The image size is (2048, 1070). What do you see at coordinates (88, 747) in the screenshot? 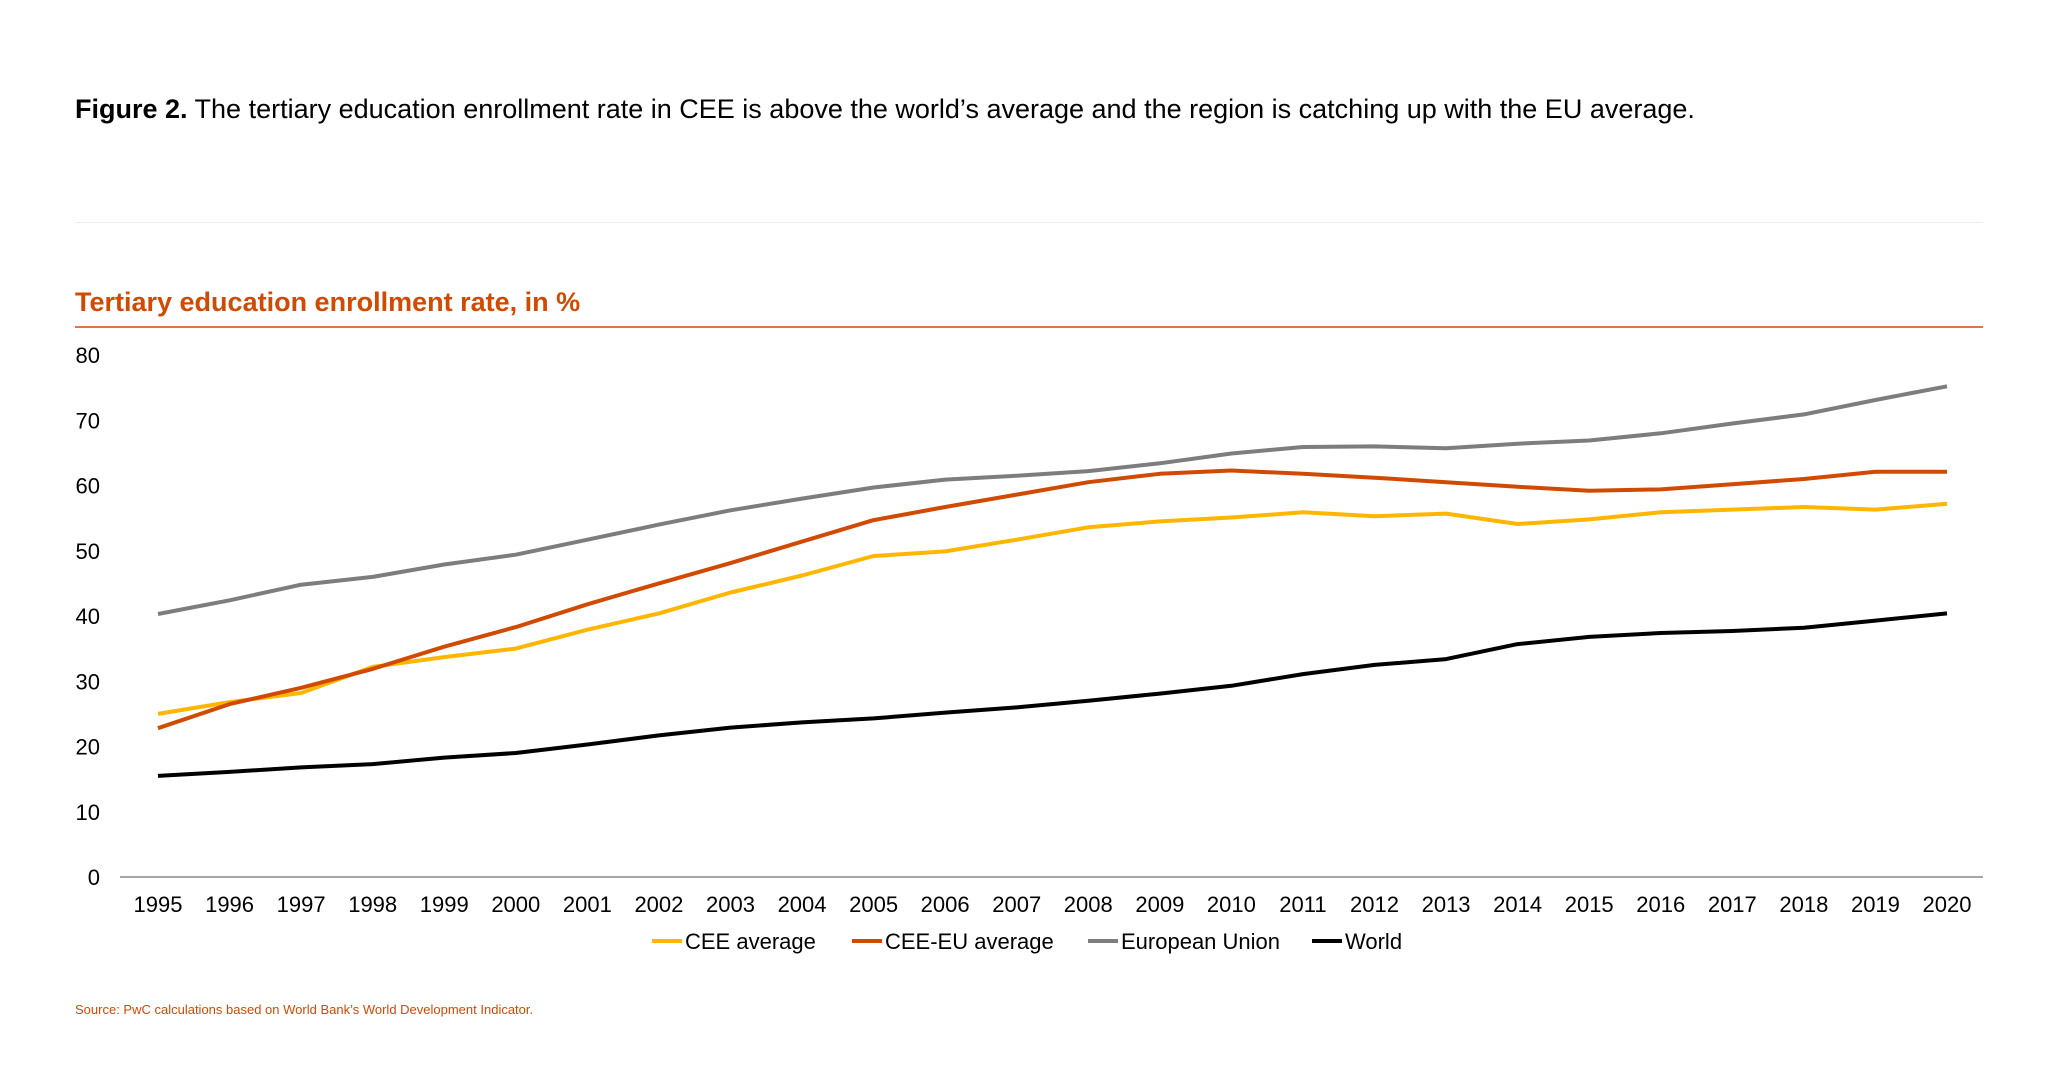
I see `y-tick-label: 20` at bounding box center [88, 747].